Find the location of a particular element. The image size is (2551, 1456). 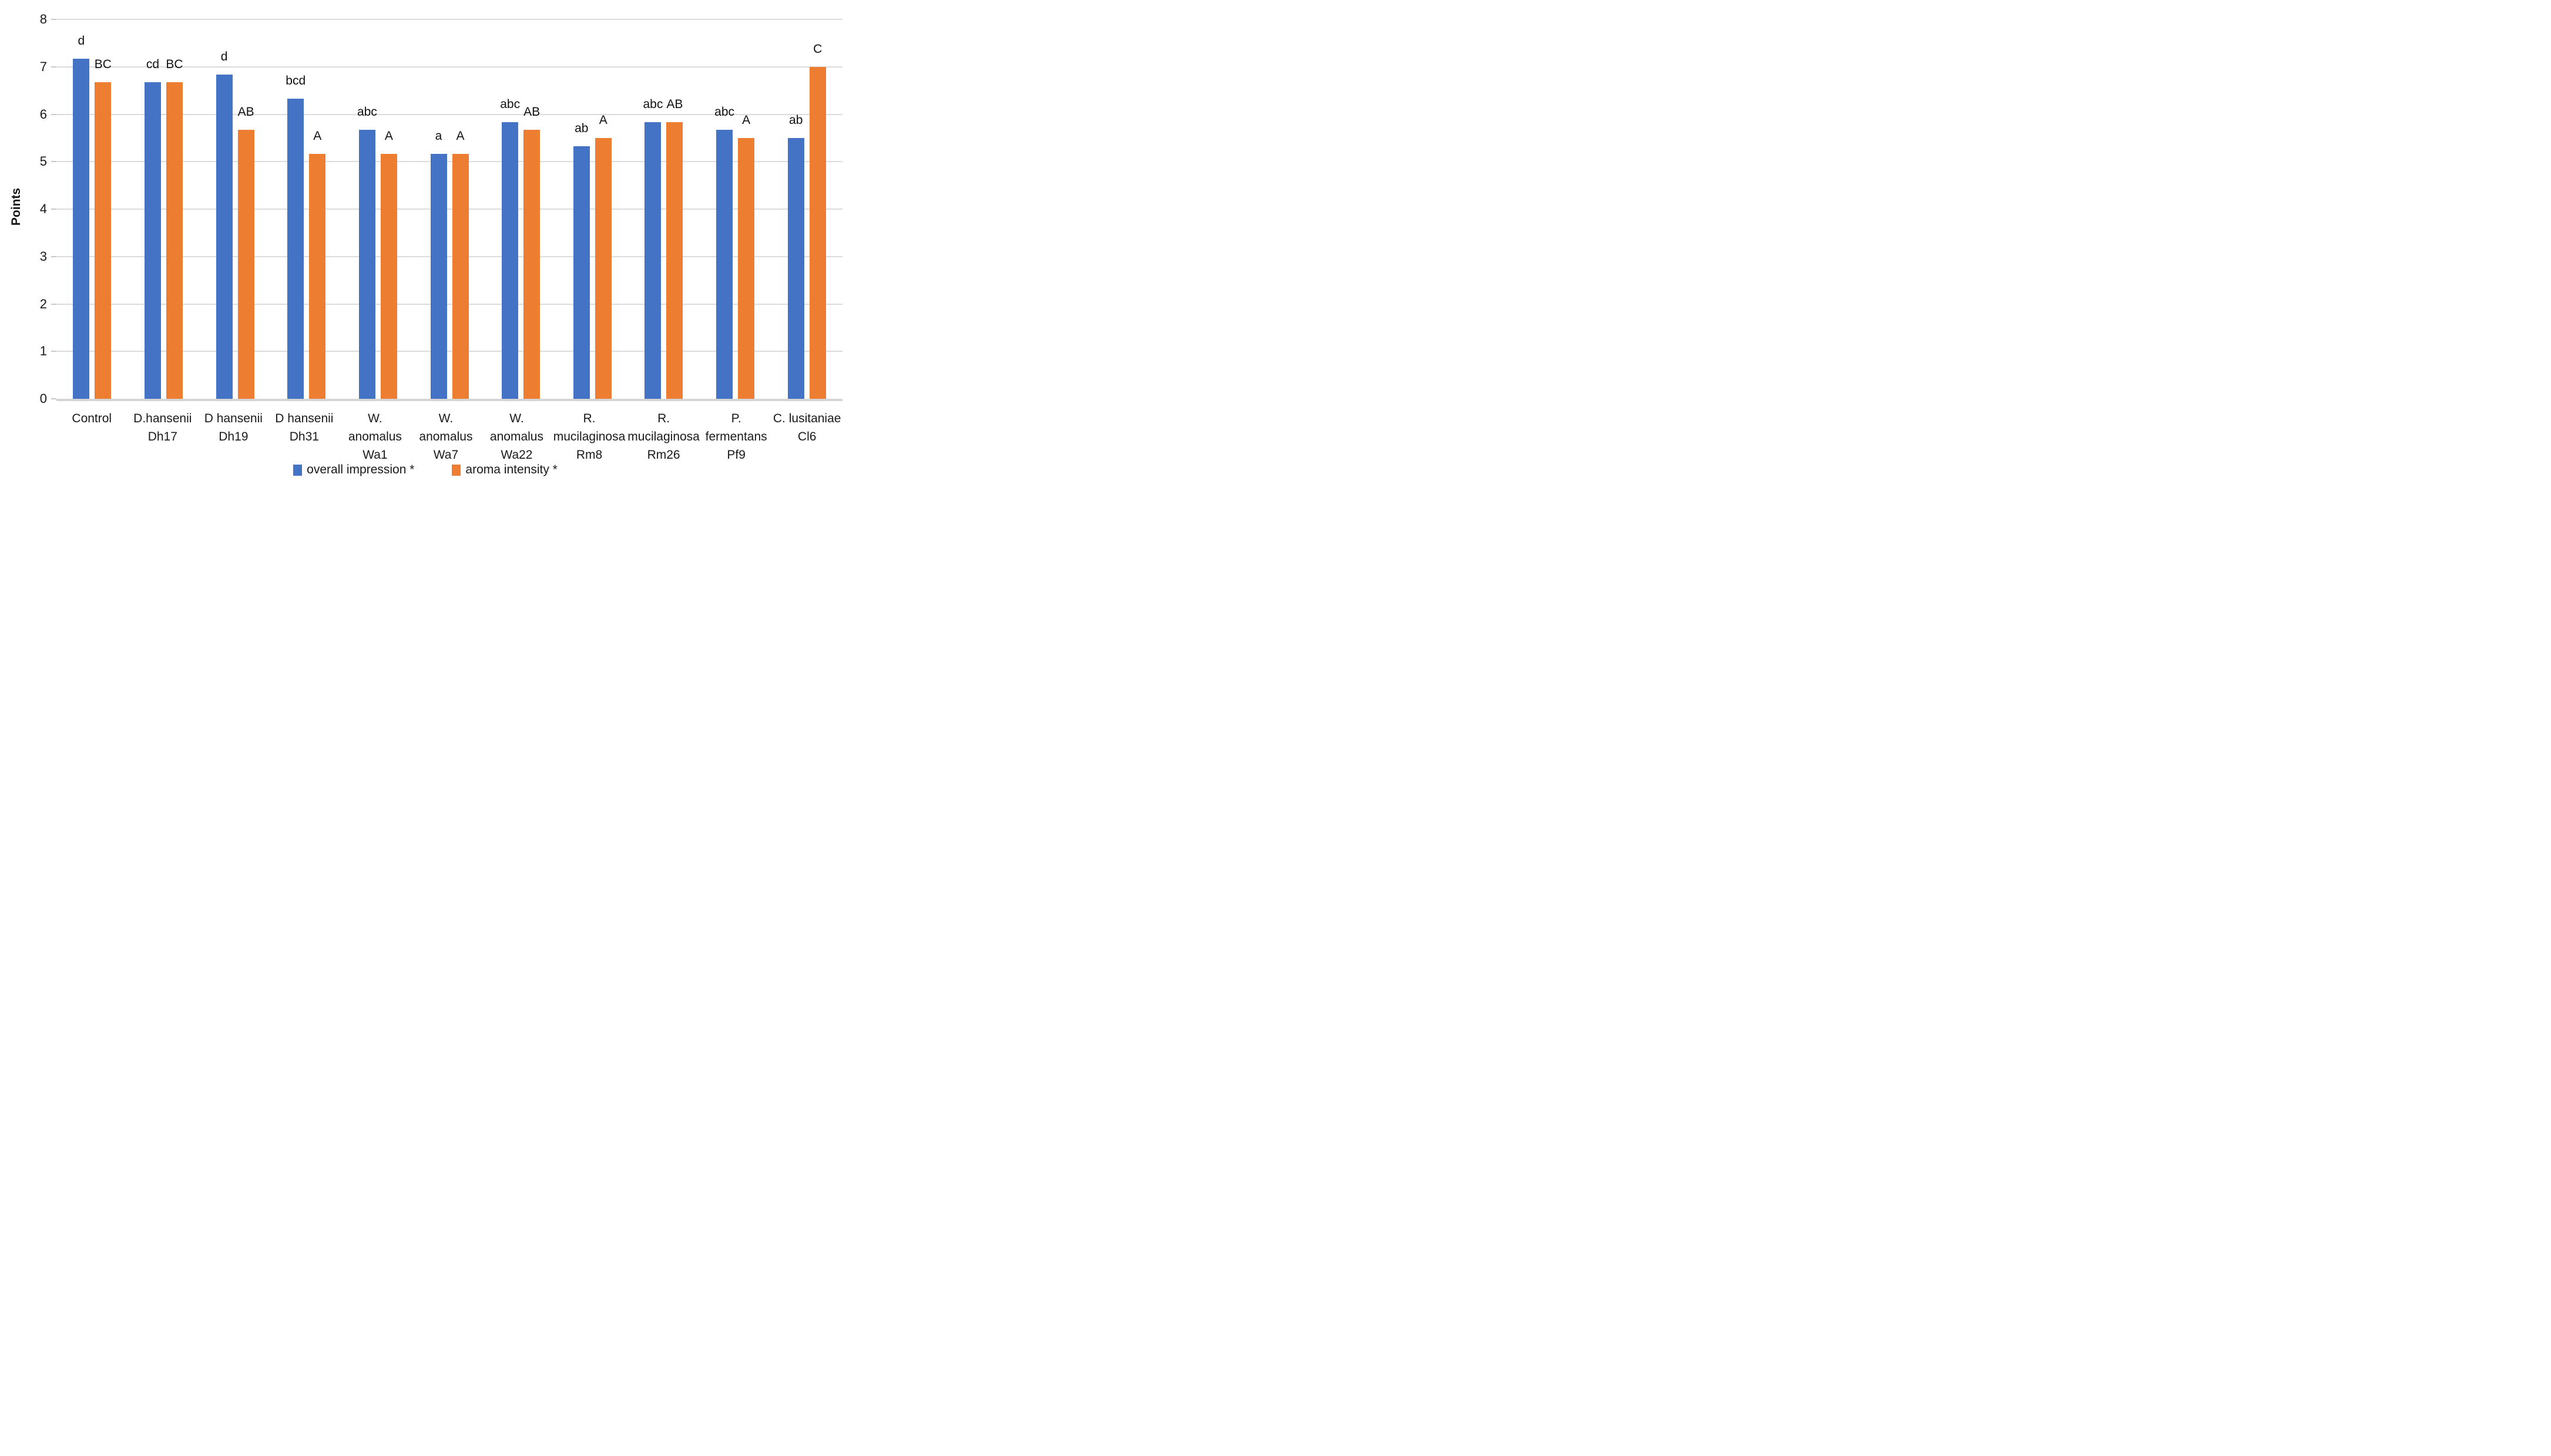

bar-group-Dhansenii-Dh17: cd BC is located at coordinates (164, 209).